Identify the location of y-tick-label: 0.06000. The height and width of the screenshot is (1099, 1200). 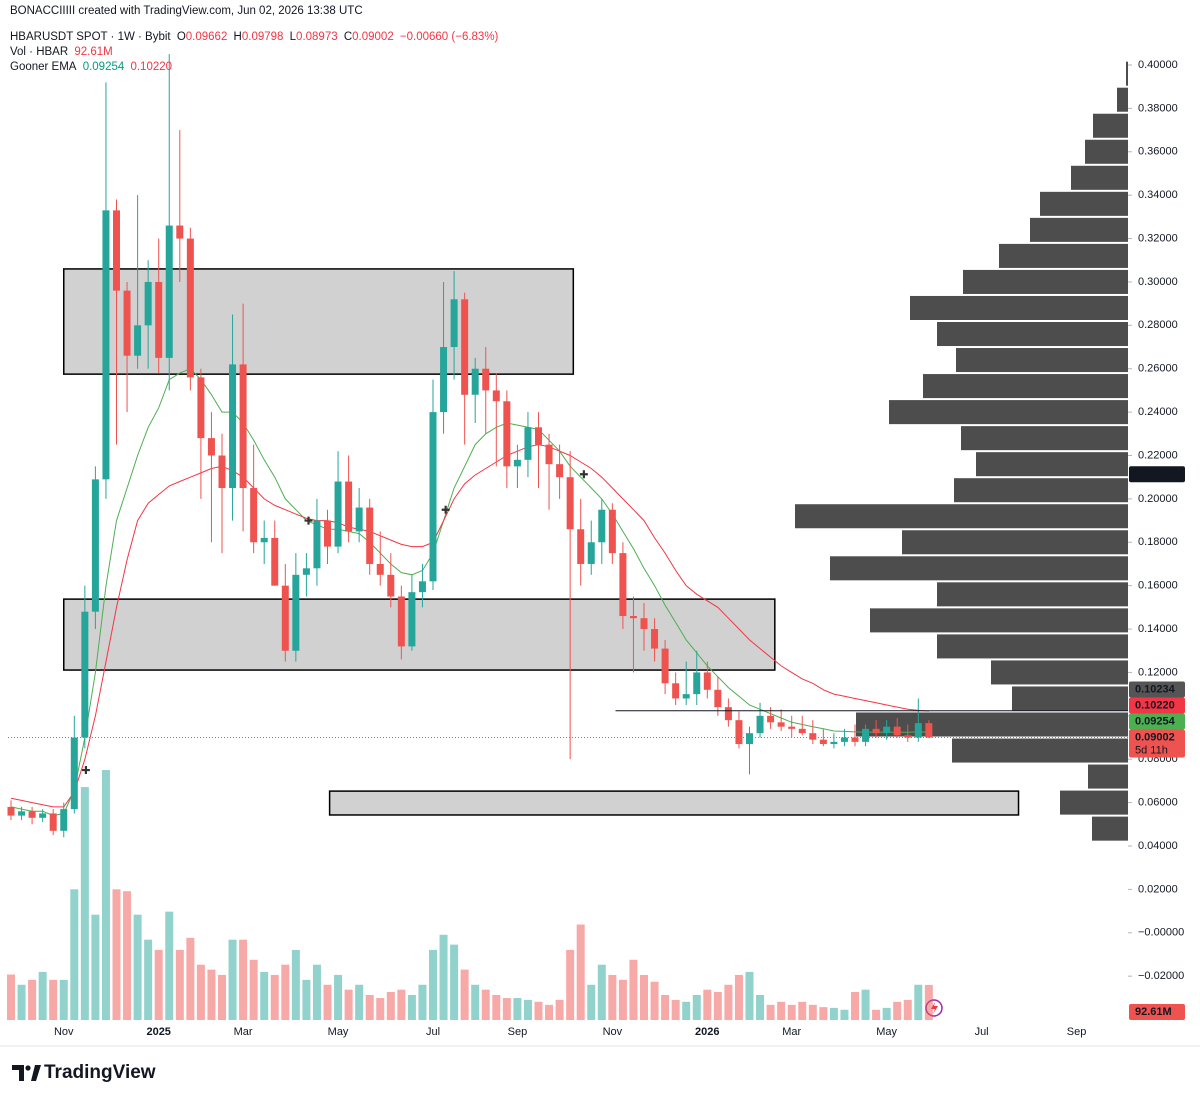
(1158, 803).